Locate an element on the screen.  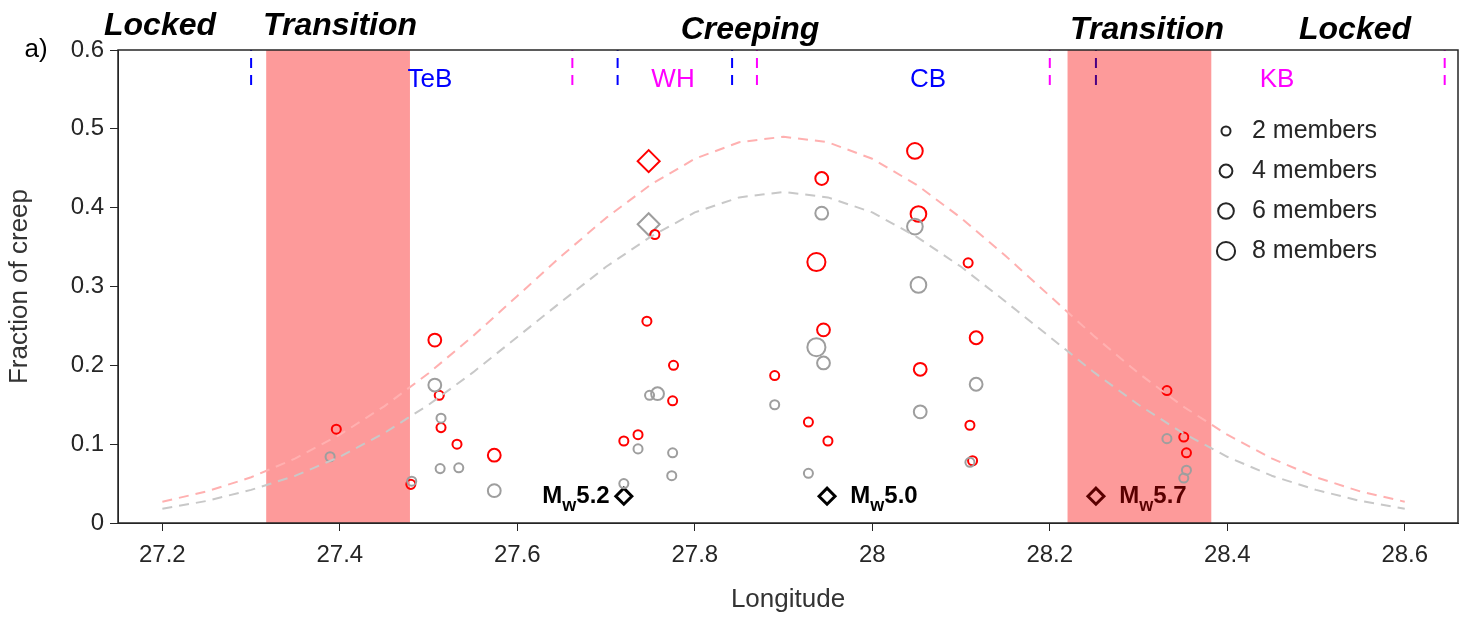
legend-label: 6 members is located at coordinates (1315, 208).